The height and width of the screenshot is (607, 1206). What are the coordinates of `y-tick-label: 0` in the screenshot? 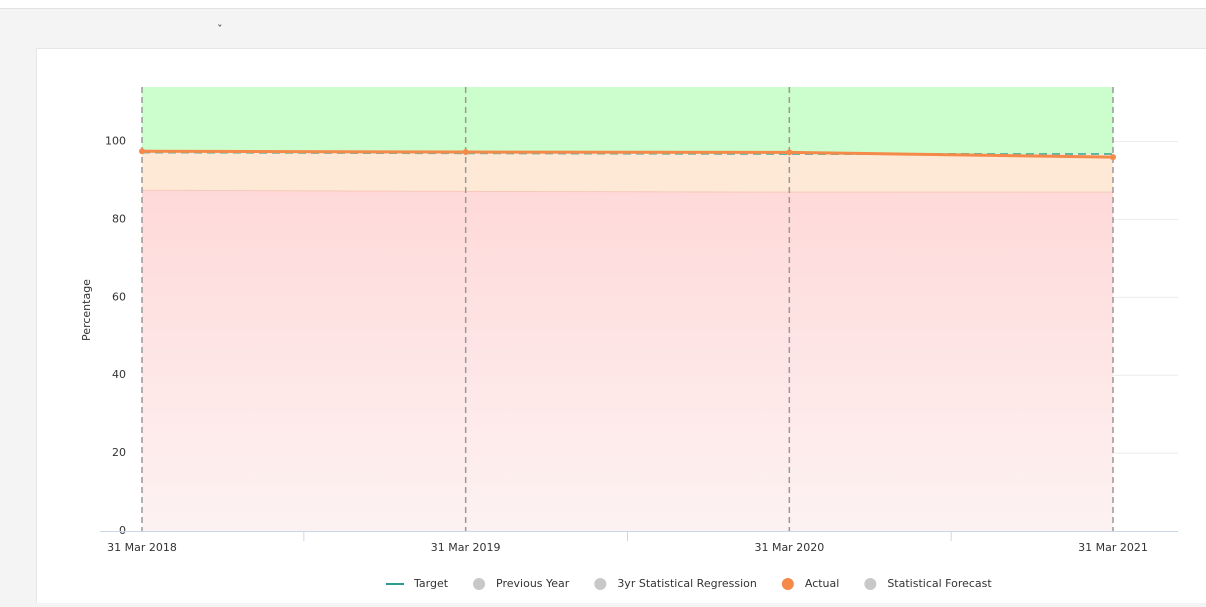 It's located at (122, 530).